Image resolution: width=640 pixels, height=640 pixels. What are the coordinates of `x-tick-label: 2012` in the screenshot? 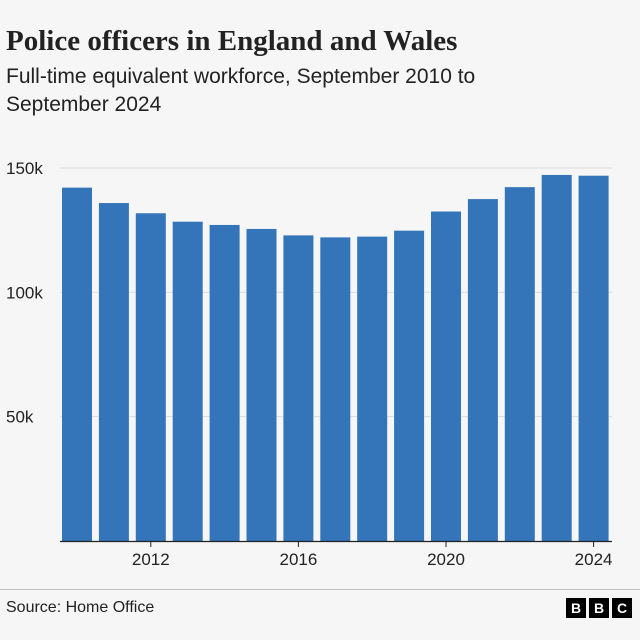 It's located at (151, 559).